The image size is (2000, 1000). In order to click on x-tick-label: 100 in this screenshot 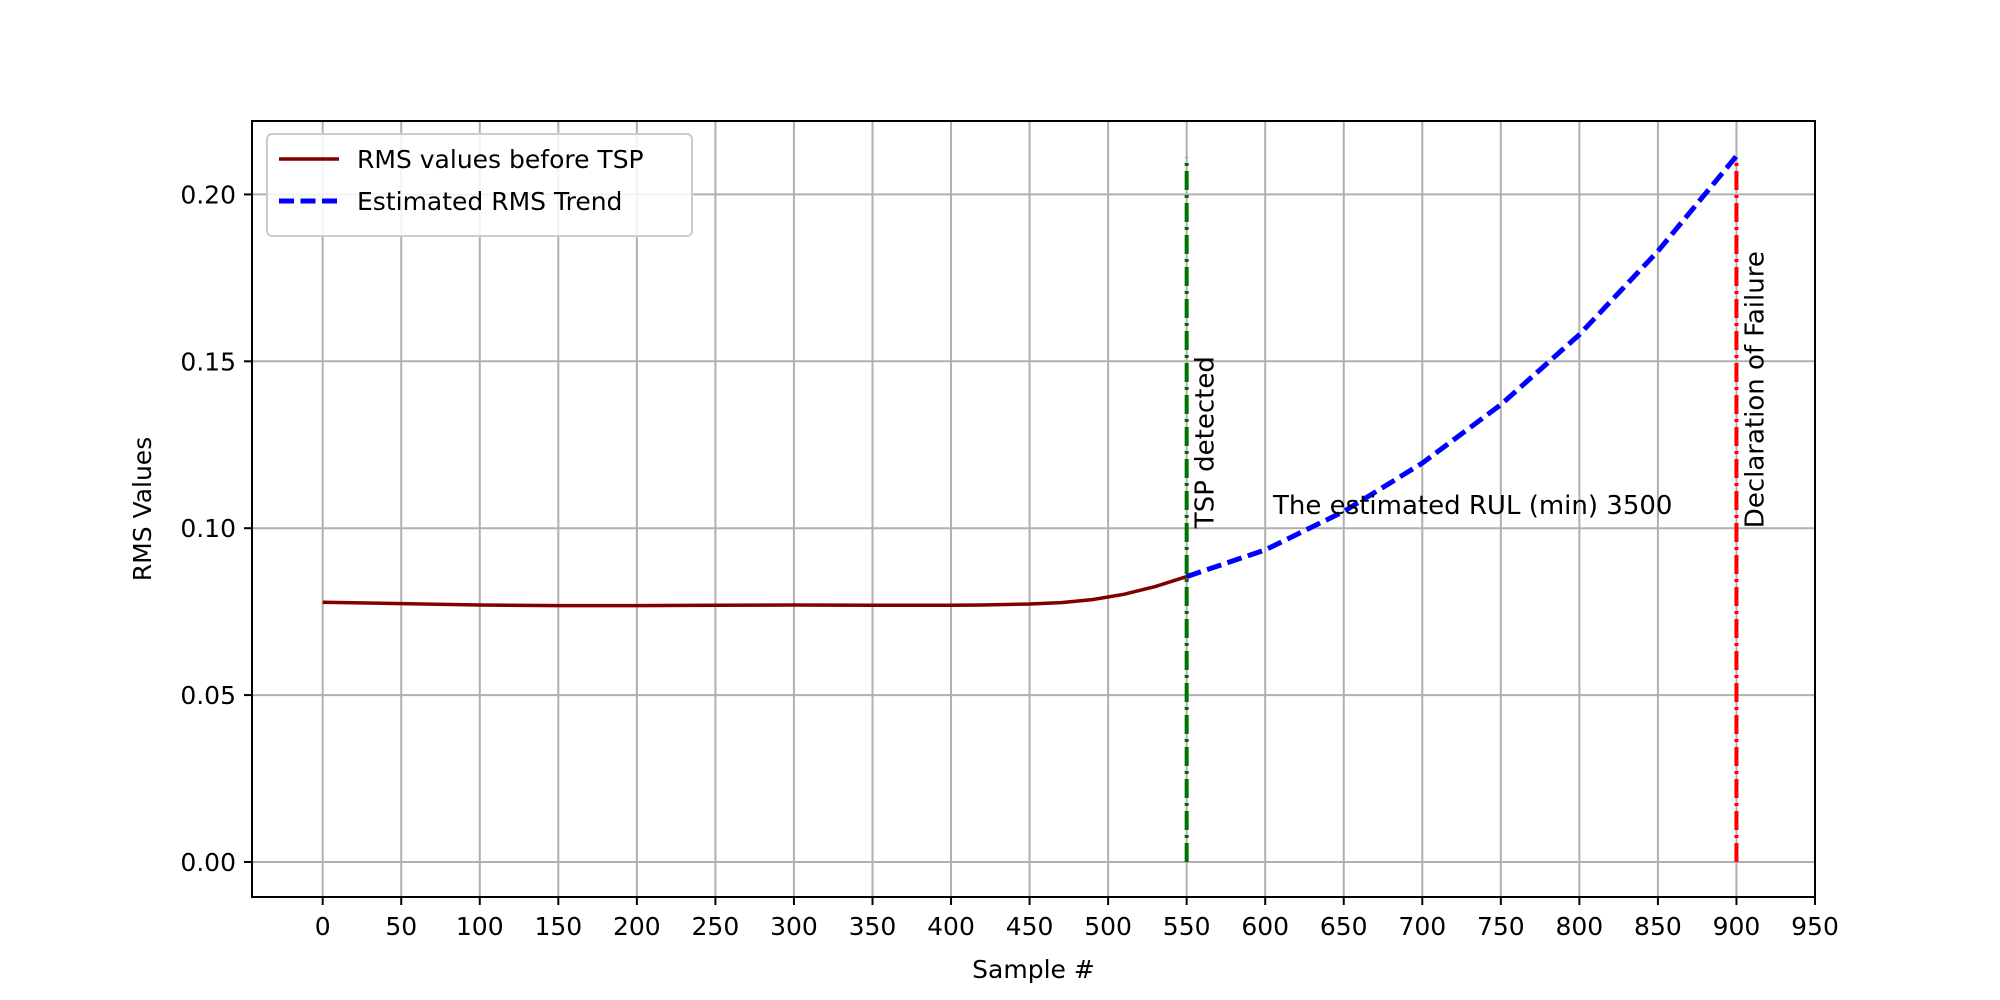, I will do `click(480, 926)`.